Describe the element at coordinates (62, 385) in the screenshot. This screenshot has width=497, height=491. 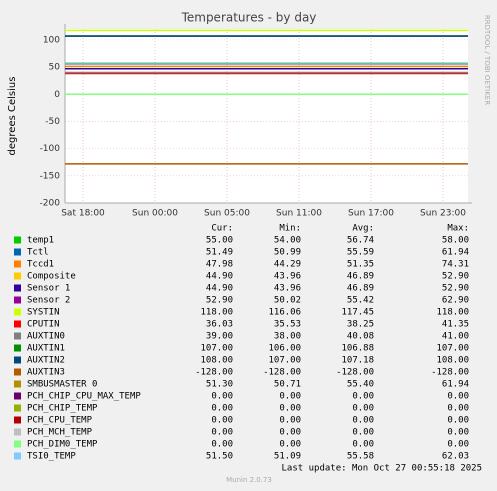
I see `legend-label: SMBUSMASTER 0` at that location.